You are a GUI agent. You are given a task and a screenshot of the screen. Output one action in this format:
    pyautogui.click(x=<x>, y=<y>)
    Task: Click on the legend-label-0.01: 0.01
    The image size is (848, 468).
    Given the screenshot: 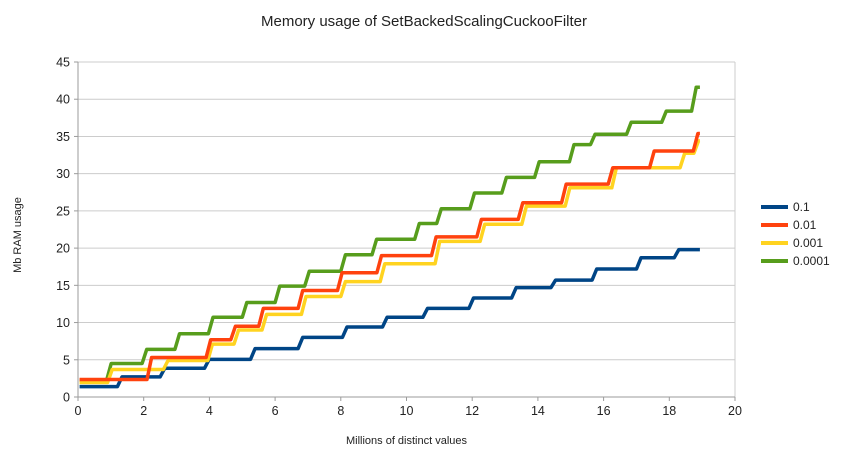 What is the action you would take?
    pyautogui.click(x=805, y=225)
    